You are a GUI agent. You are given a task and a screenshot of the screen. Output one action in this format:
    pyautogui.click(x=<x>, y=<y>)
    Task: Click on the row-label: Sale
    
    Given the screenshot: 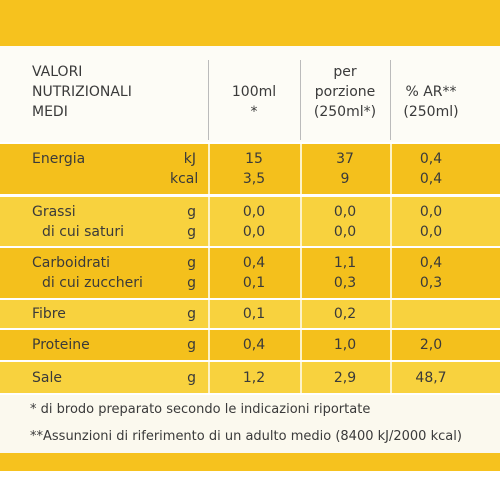 What is the action you would take?
    pyautogui.click(x=47, y=377)
    